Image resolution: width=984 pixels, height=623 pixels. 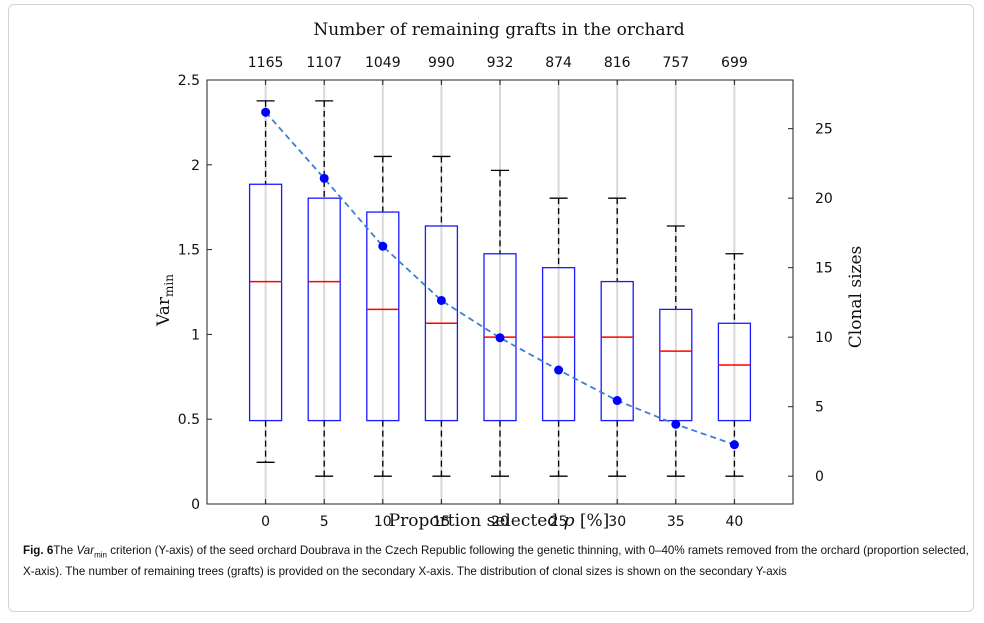 What do you see at coordinates (500, 63) in the screenshot?
I see `top-tick-label-4: 932` at bounding box center [500, 63].